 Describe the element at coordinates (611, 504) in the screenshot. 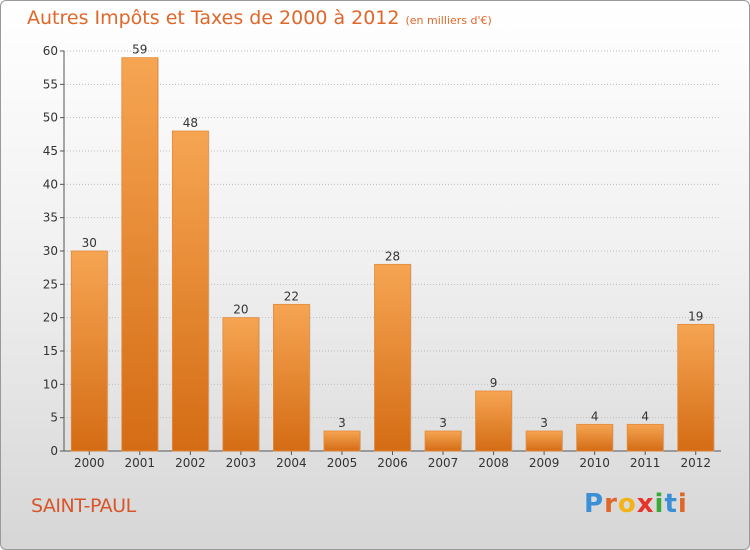

I see `logo-letter: r` at that location.